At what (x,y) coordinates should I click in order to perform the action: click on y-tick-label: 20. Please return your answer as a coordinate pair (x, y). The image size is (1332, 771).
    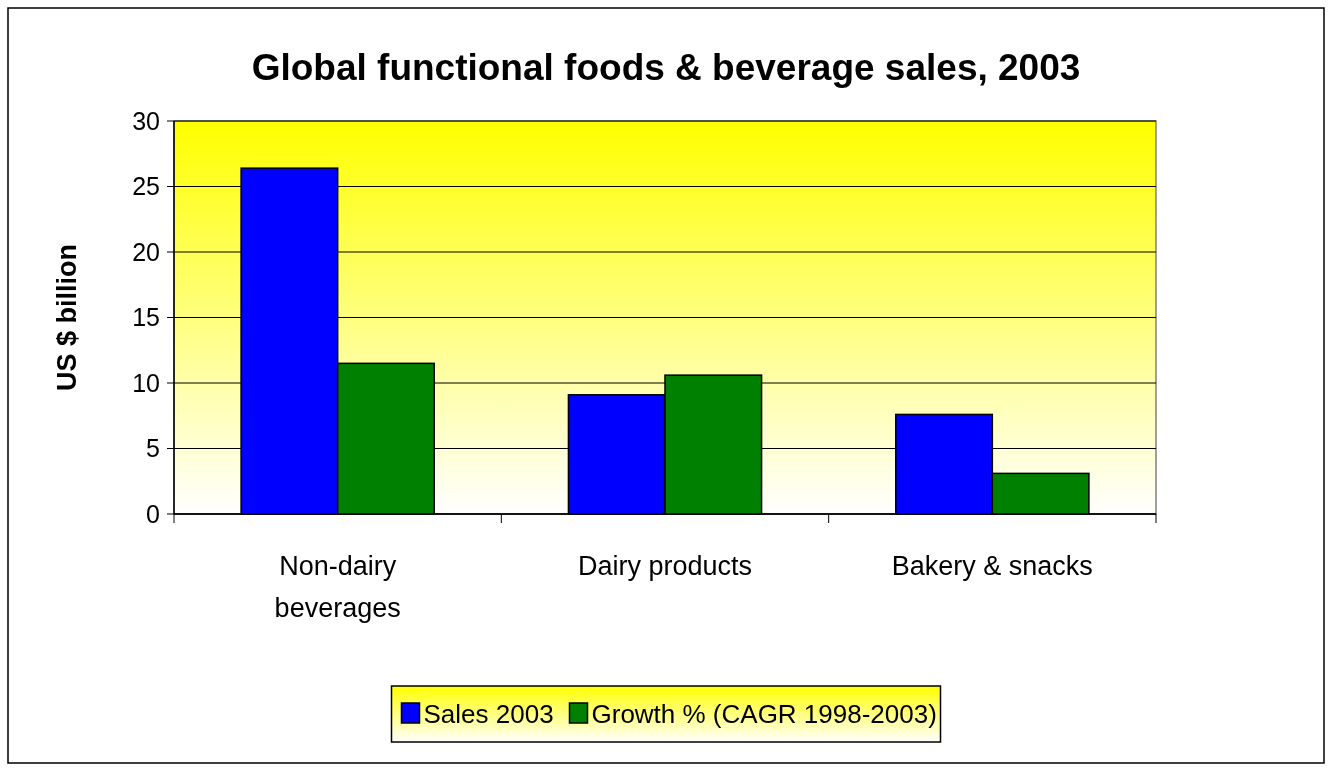
    Looking at the image, I should click on (146, 251).